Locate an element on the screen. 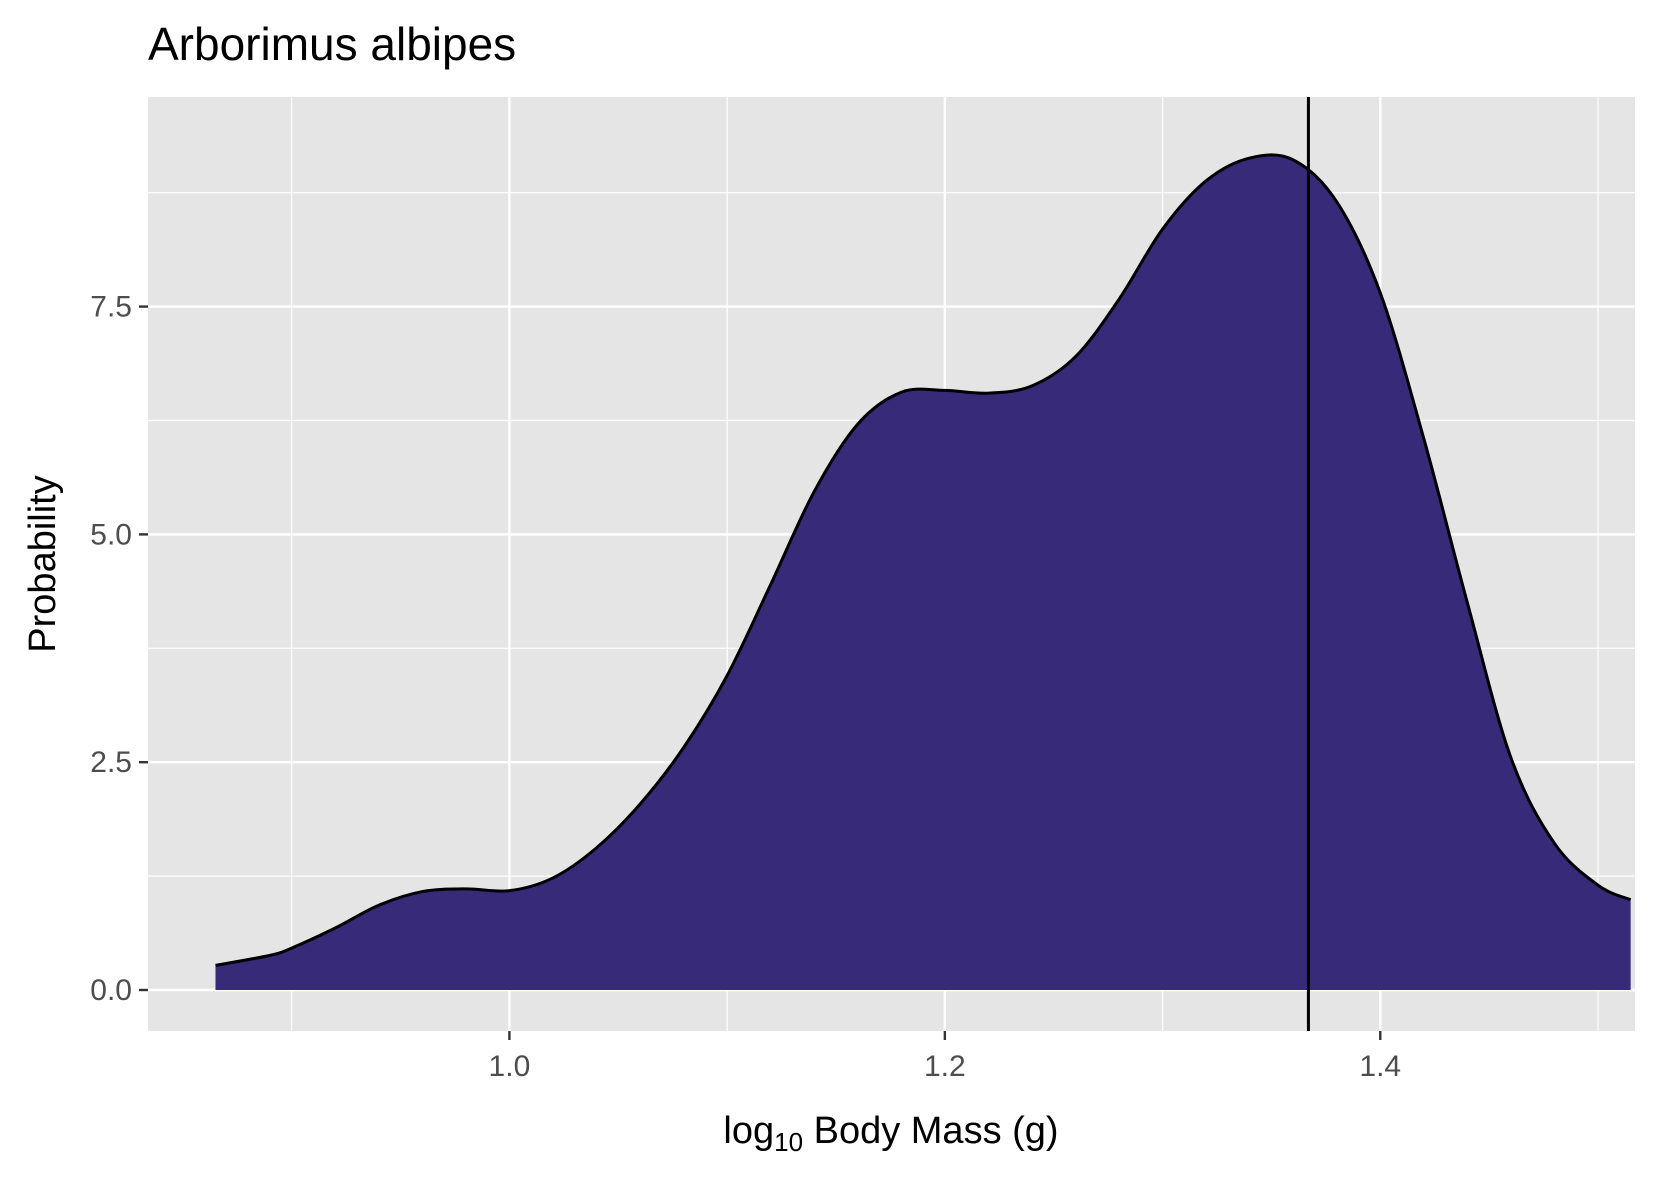  y-axis-title: Probability is located at coordinates (43, 563).